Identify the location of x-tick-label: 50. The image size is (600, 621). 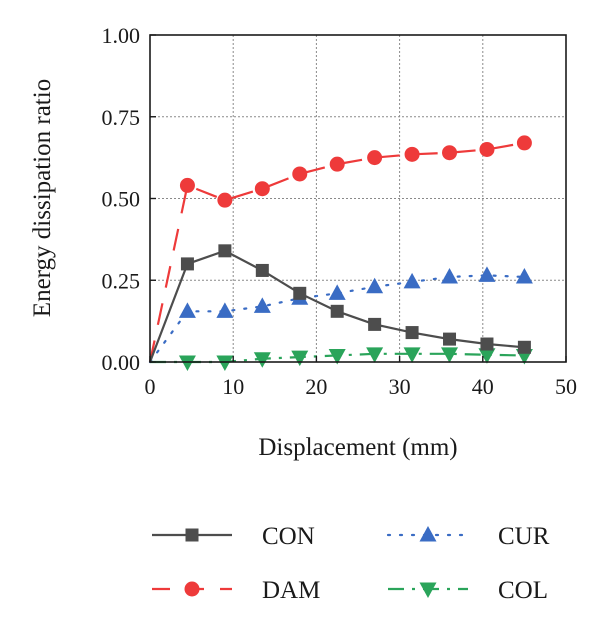
(566, 386).